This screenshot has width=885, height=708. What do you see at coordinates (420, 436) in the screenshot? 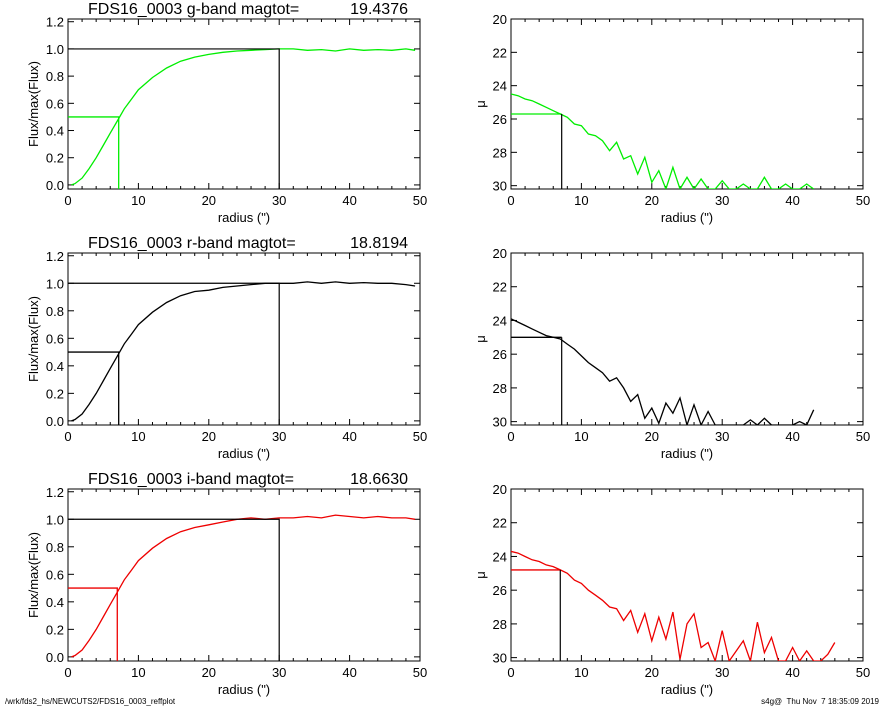
I see `x-tick-label: 50` at bounding box center [420, 436].